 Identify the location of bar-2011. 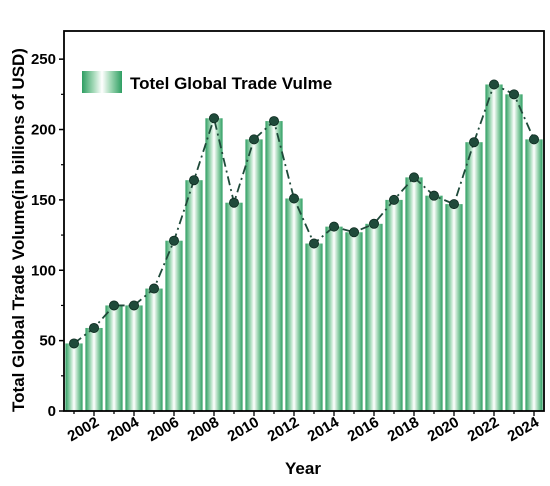
(274, 266).